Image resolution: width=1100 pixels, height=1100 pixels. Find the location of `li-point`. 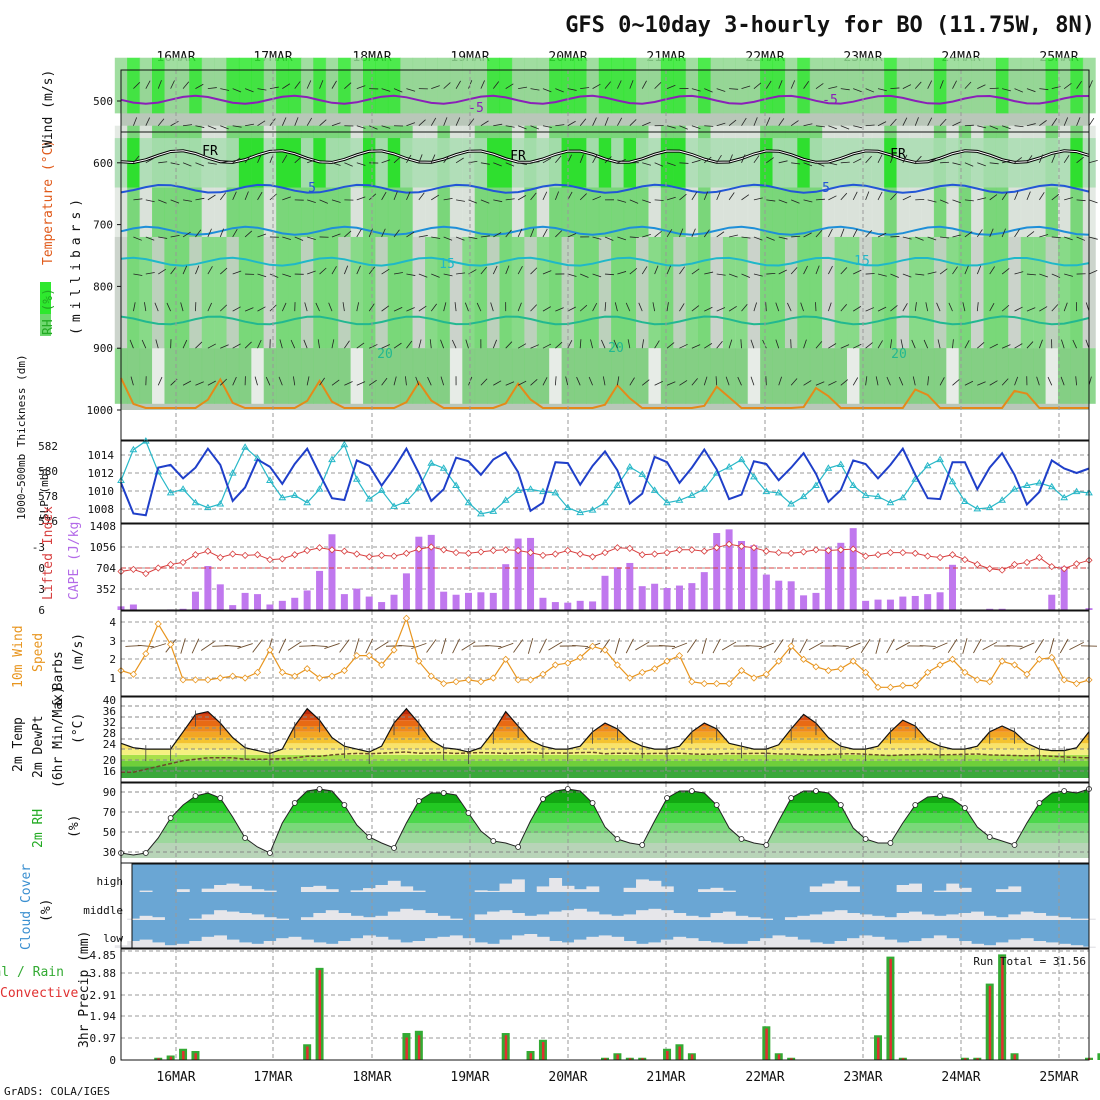

li-point is located at coordinates (630, 548).